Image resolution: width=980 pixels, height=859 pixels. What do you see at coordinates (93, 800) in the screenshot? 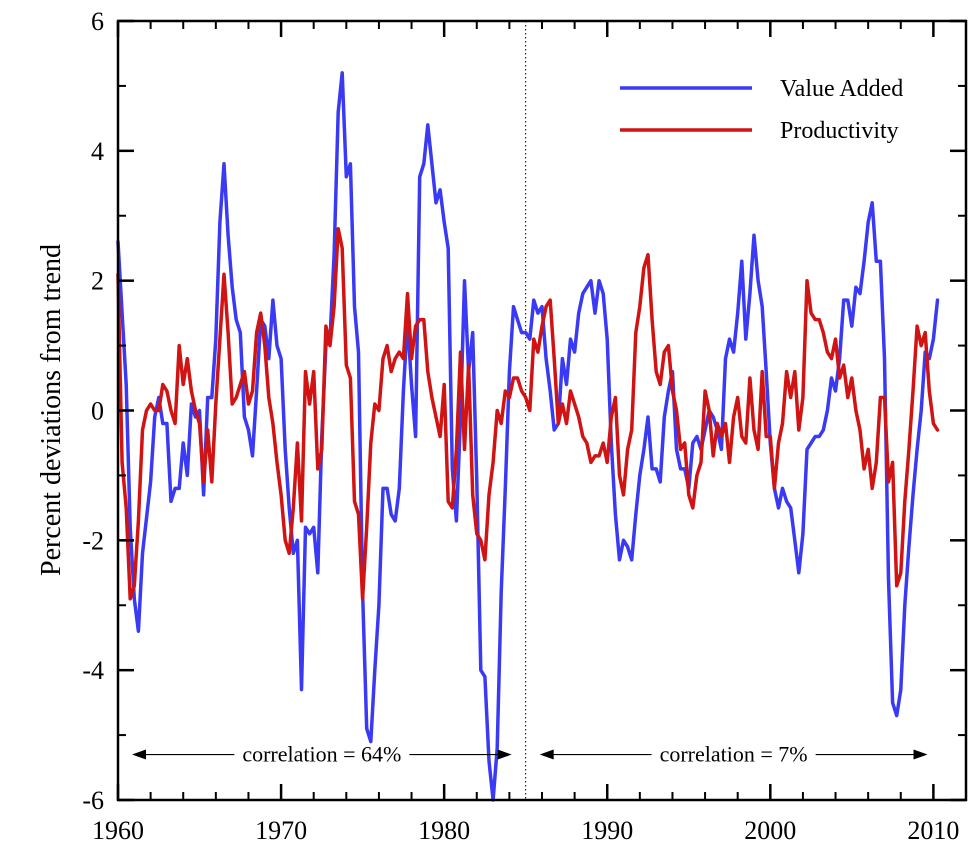
I see `y-tick-label: -6` at bounding box center [93, 800].